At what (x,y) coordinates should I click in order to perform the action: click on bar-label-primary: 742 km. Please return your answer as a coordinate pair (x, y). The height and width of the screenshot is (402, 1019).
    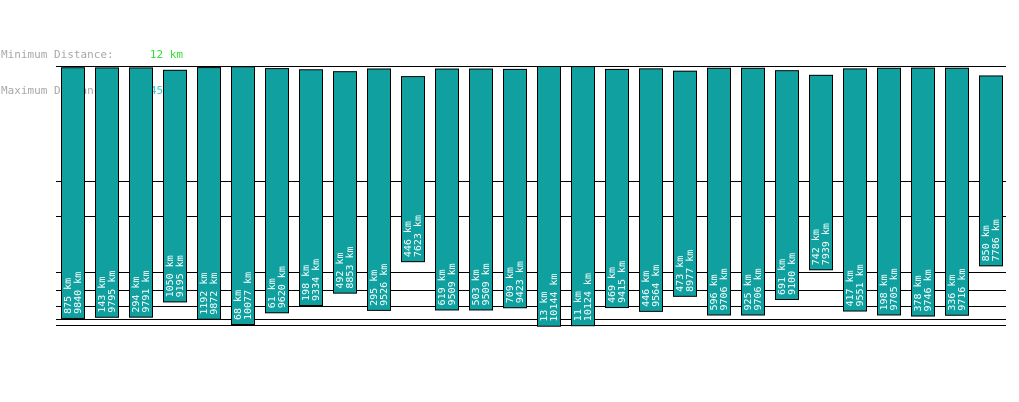
    Looking at the image, I should click on (816, 247).